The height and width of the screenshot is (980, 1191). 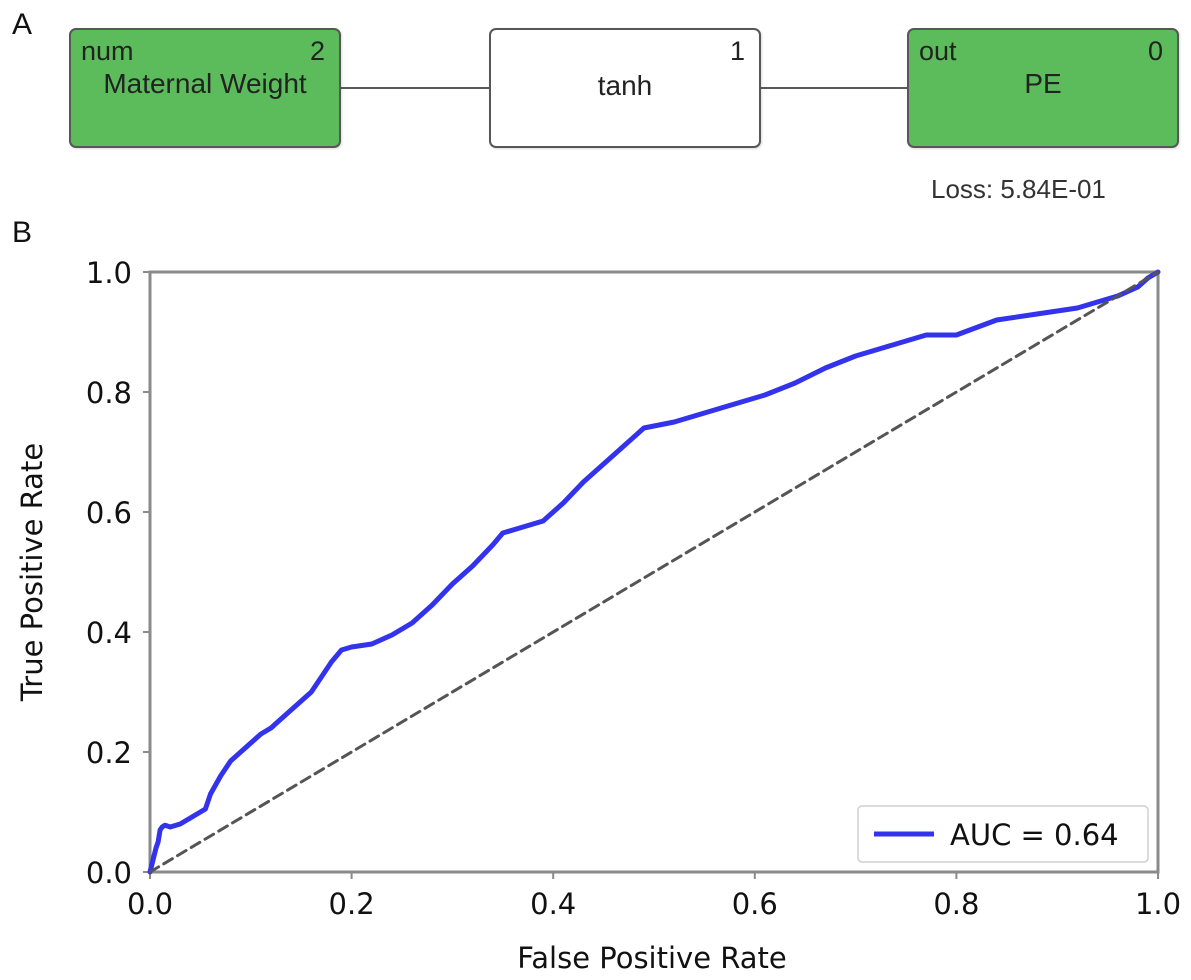 What do you see at coordinates (755, 904) in the screenshot?
I see `x-tick-label: 0.6` at bounding box center [755, 904].